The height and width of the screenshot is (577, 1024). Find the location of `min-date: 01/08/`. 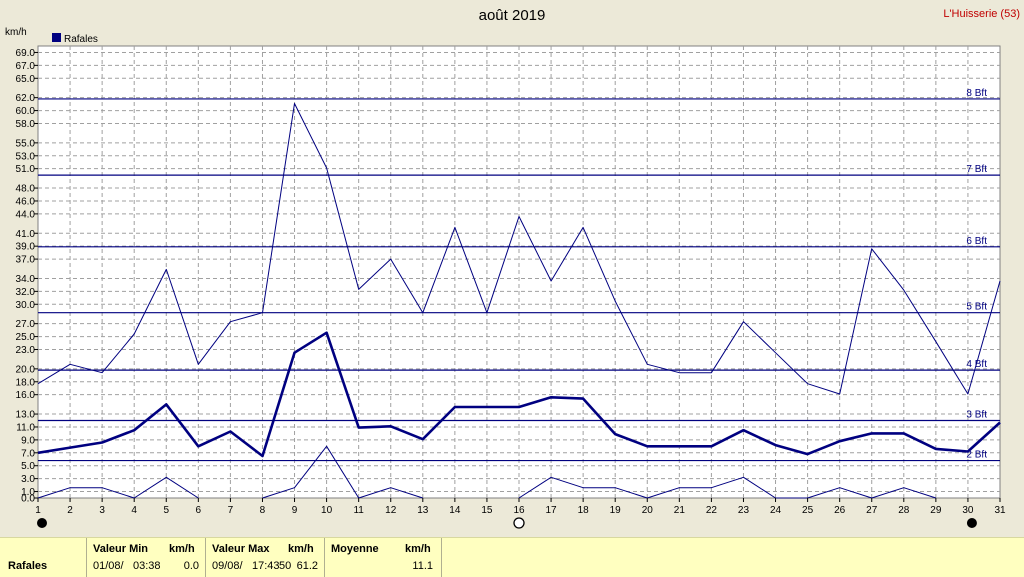

min-date: 01/08/ is located at coordinates (108, 566).